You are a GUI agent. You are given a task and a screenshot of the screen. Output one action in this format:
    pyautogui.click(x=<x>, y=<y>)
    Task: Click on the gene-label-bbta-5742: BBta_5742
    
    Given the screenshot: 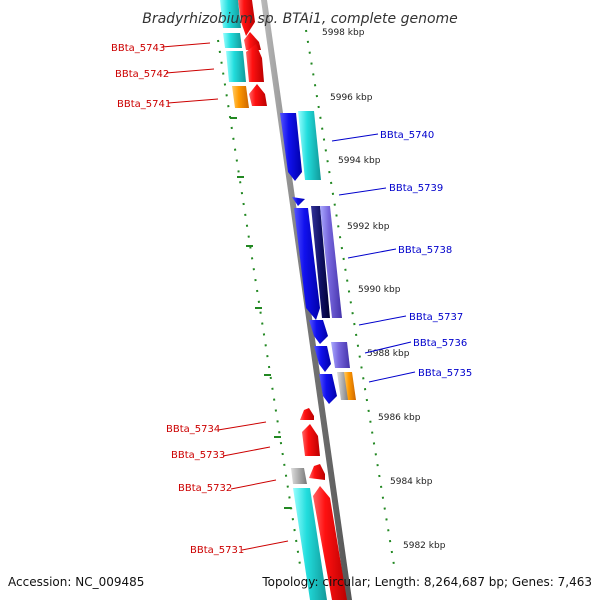 What is the action you would take?
    pyautogui.click(x=142, y=74)
    